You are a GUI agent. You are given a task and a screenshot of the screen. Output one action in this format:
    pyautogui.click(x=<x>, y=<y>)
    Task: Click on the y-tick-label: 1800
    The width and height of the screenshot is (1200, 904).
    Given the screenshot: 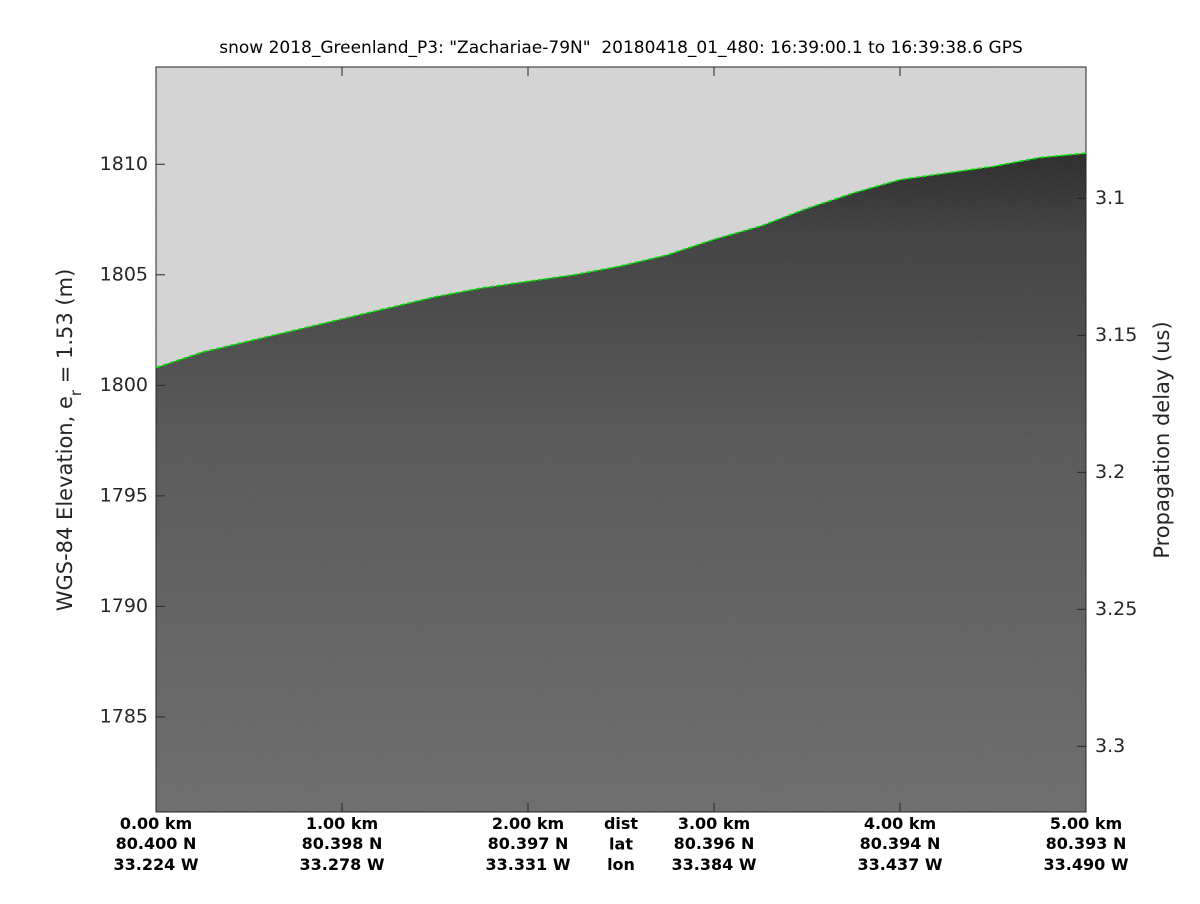 What is the action you would take?
    pyautogui.click(x=124, y=385)
    